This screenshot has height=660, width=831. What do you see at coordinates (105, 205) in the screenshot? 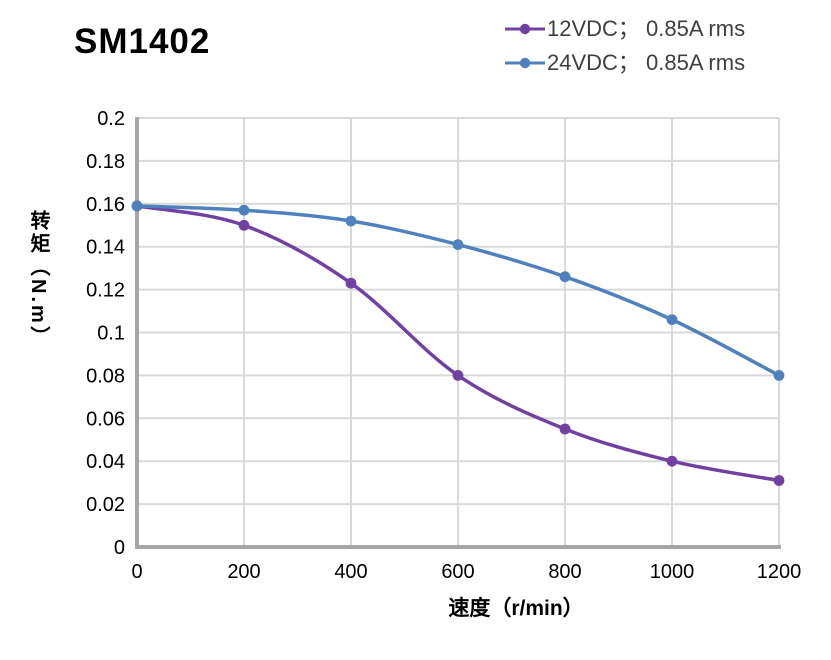
I see `y-tick-label: 0.16` at bounding box center [105, 205].